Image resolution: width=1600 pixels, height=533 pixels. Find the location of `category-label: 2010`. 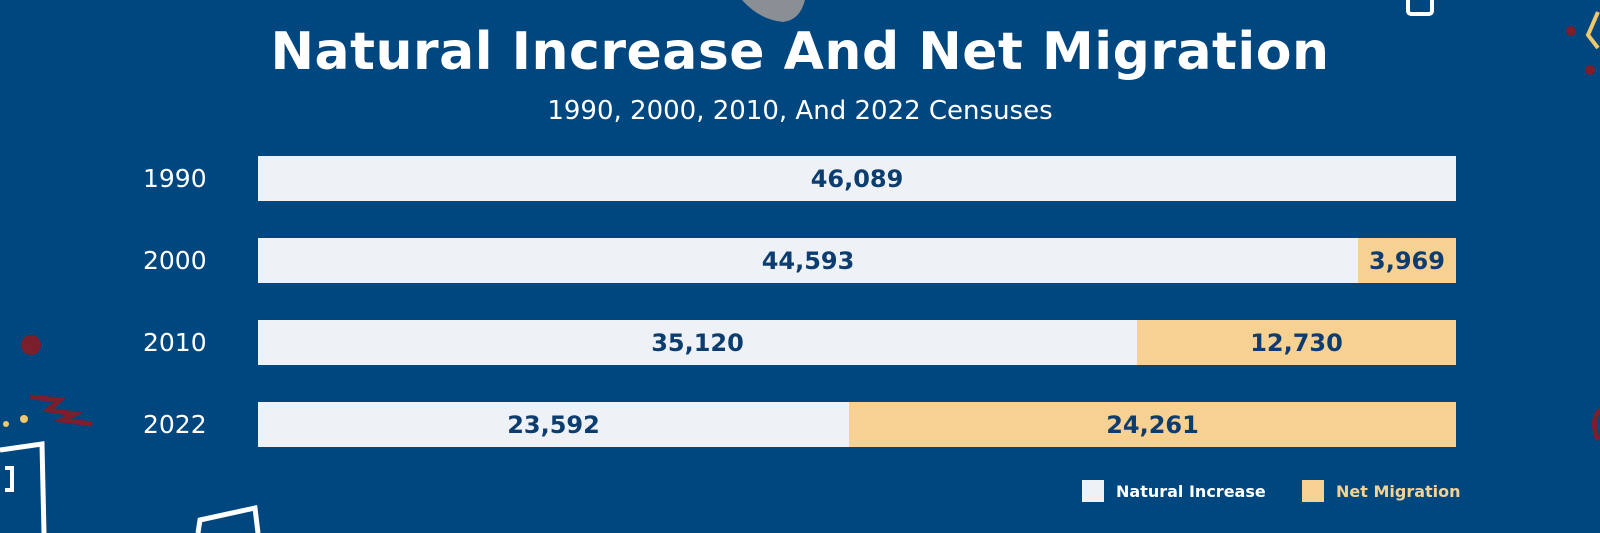

category-label: 2010 is located at coordinates (175, 342).